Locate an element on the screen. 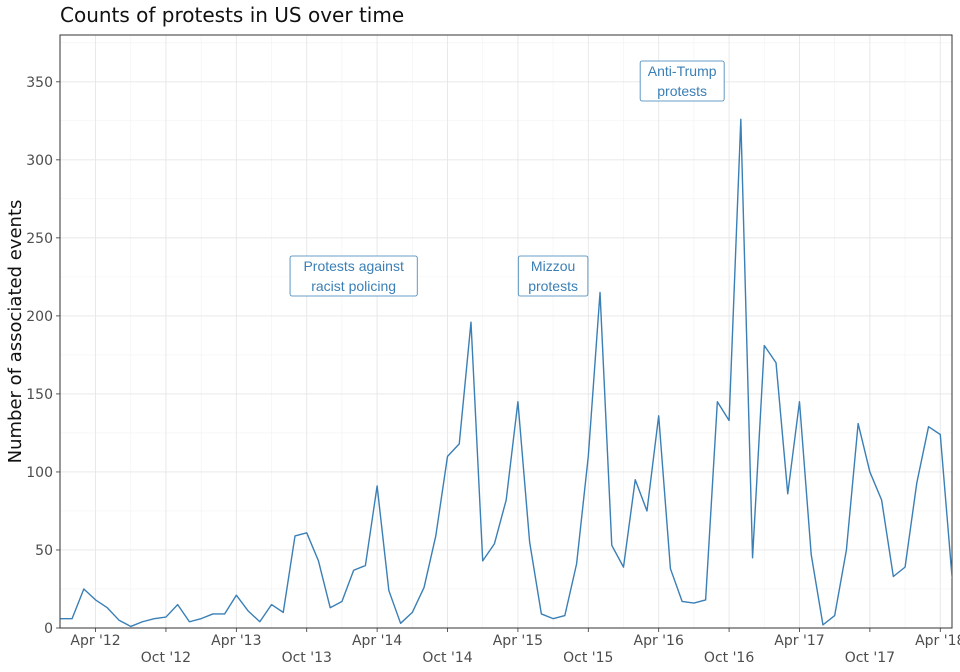 The height and width of the screenshot is (672, 960). annotation-label: Anti-Trump protests is located at coordinates (682, 81).